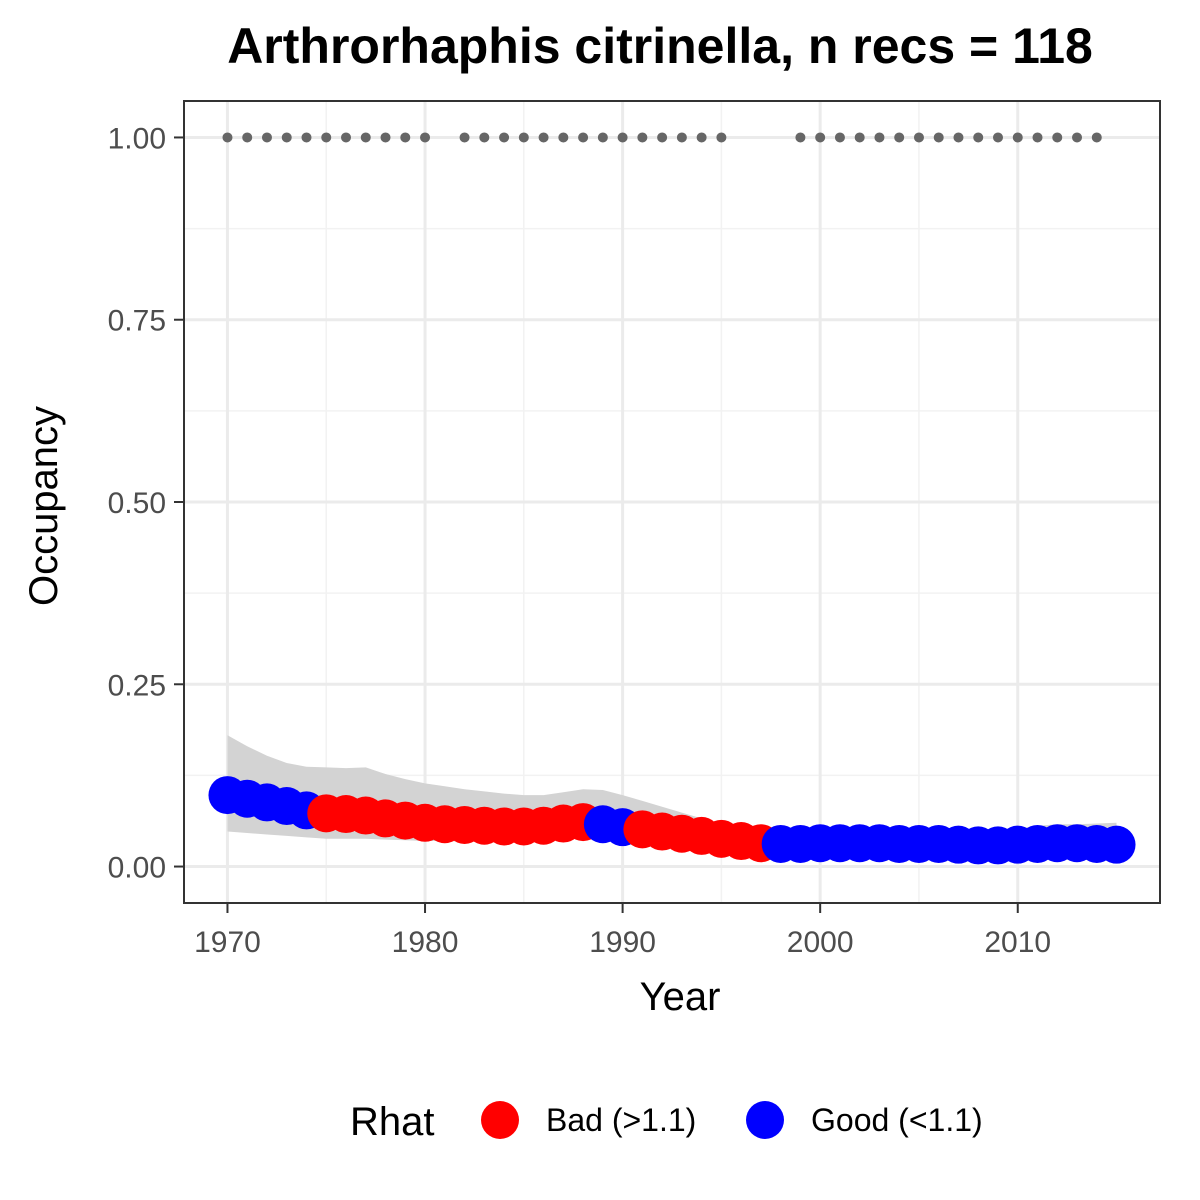  Describe the element at coordinates (1116, 844) in the screenshot. I see `occupancy-point` at that location.